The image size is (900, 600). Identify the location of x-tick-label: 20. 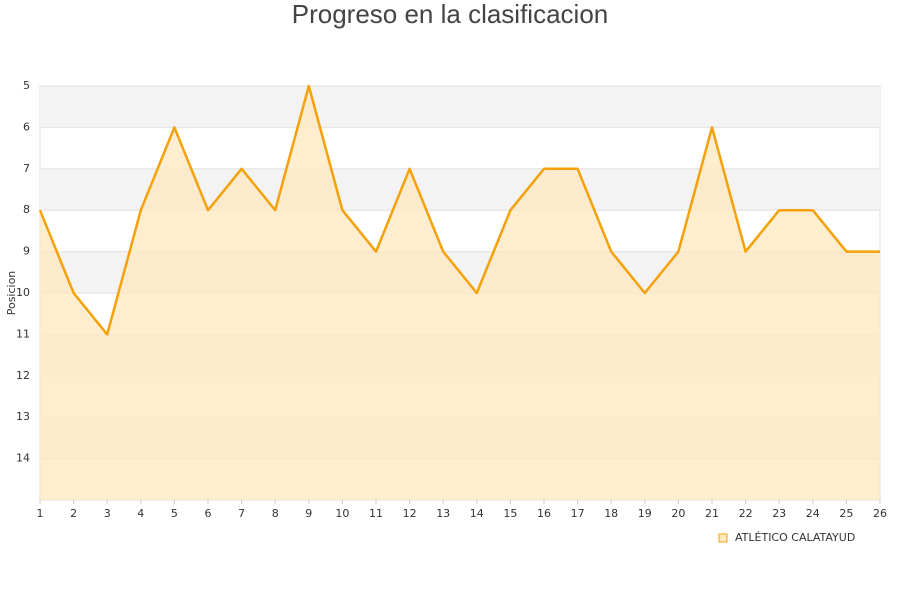
(678, 513).